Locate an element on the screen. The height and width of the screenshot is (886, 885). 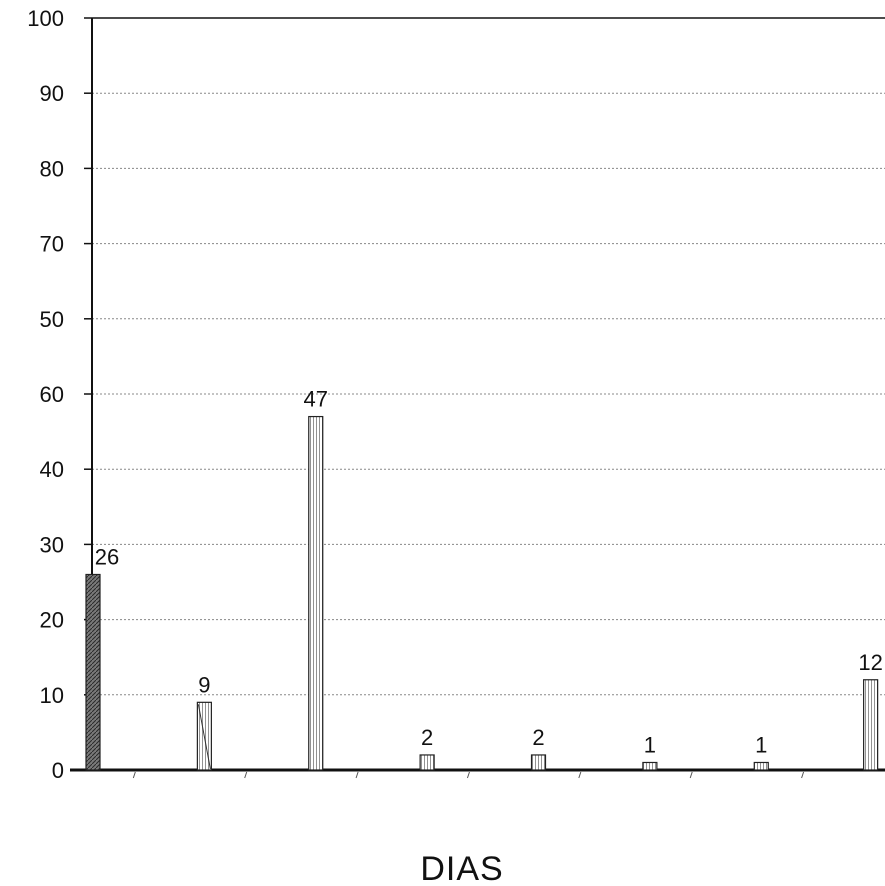
y-tick-label: 40 is located at coordinates (52, 469).